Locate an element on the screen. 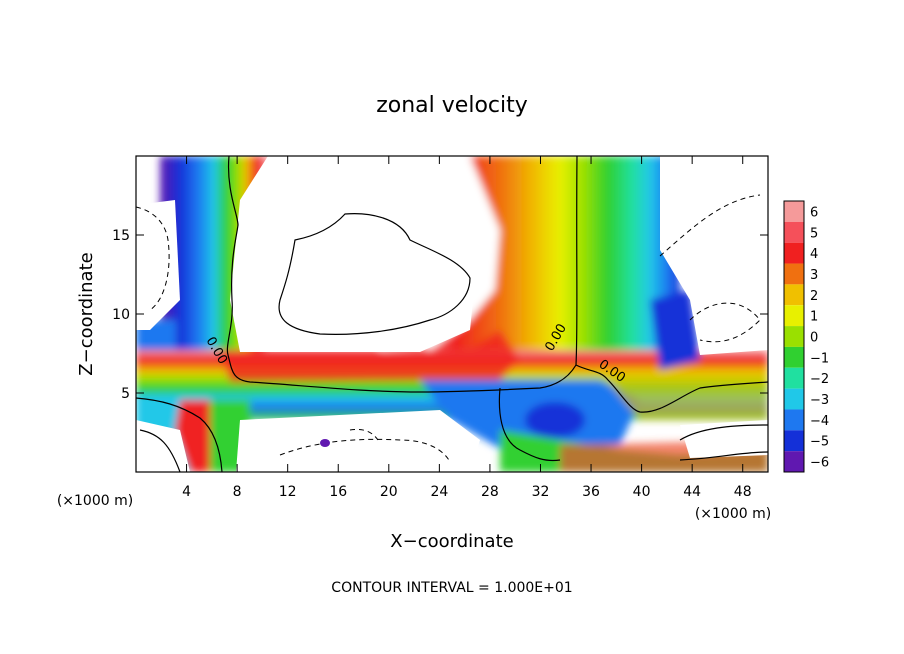 Image resolution: width=904 pixels, height=654 pixels. colorbar-label: −3 is located at coordinates (819, 400).